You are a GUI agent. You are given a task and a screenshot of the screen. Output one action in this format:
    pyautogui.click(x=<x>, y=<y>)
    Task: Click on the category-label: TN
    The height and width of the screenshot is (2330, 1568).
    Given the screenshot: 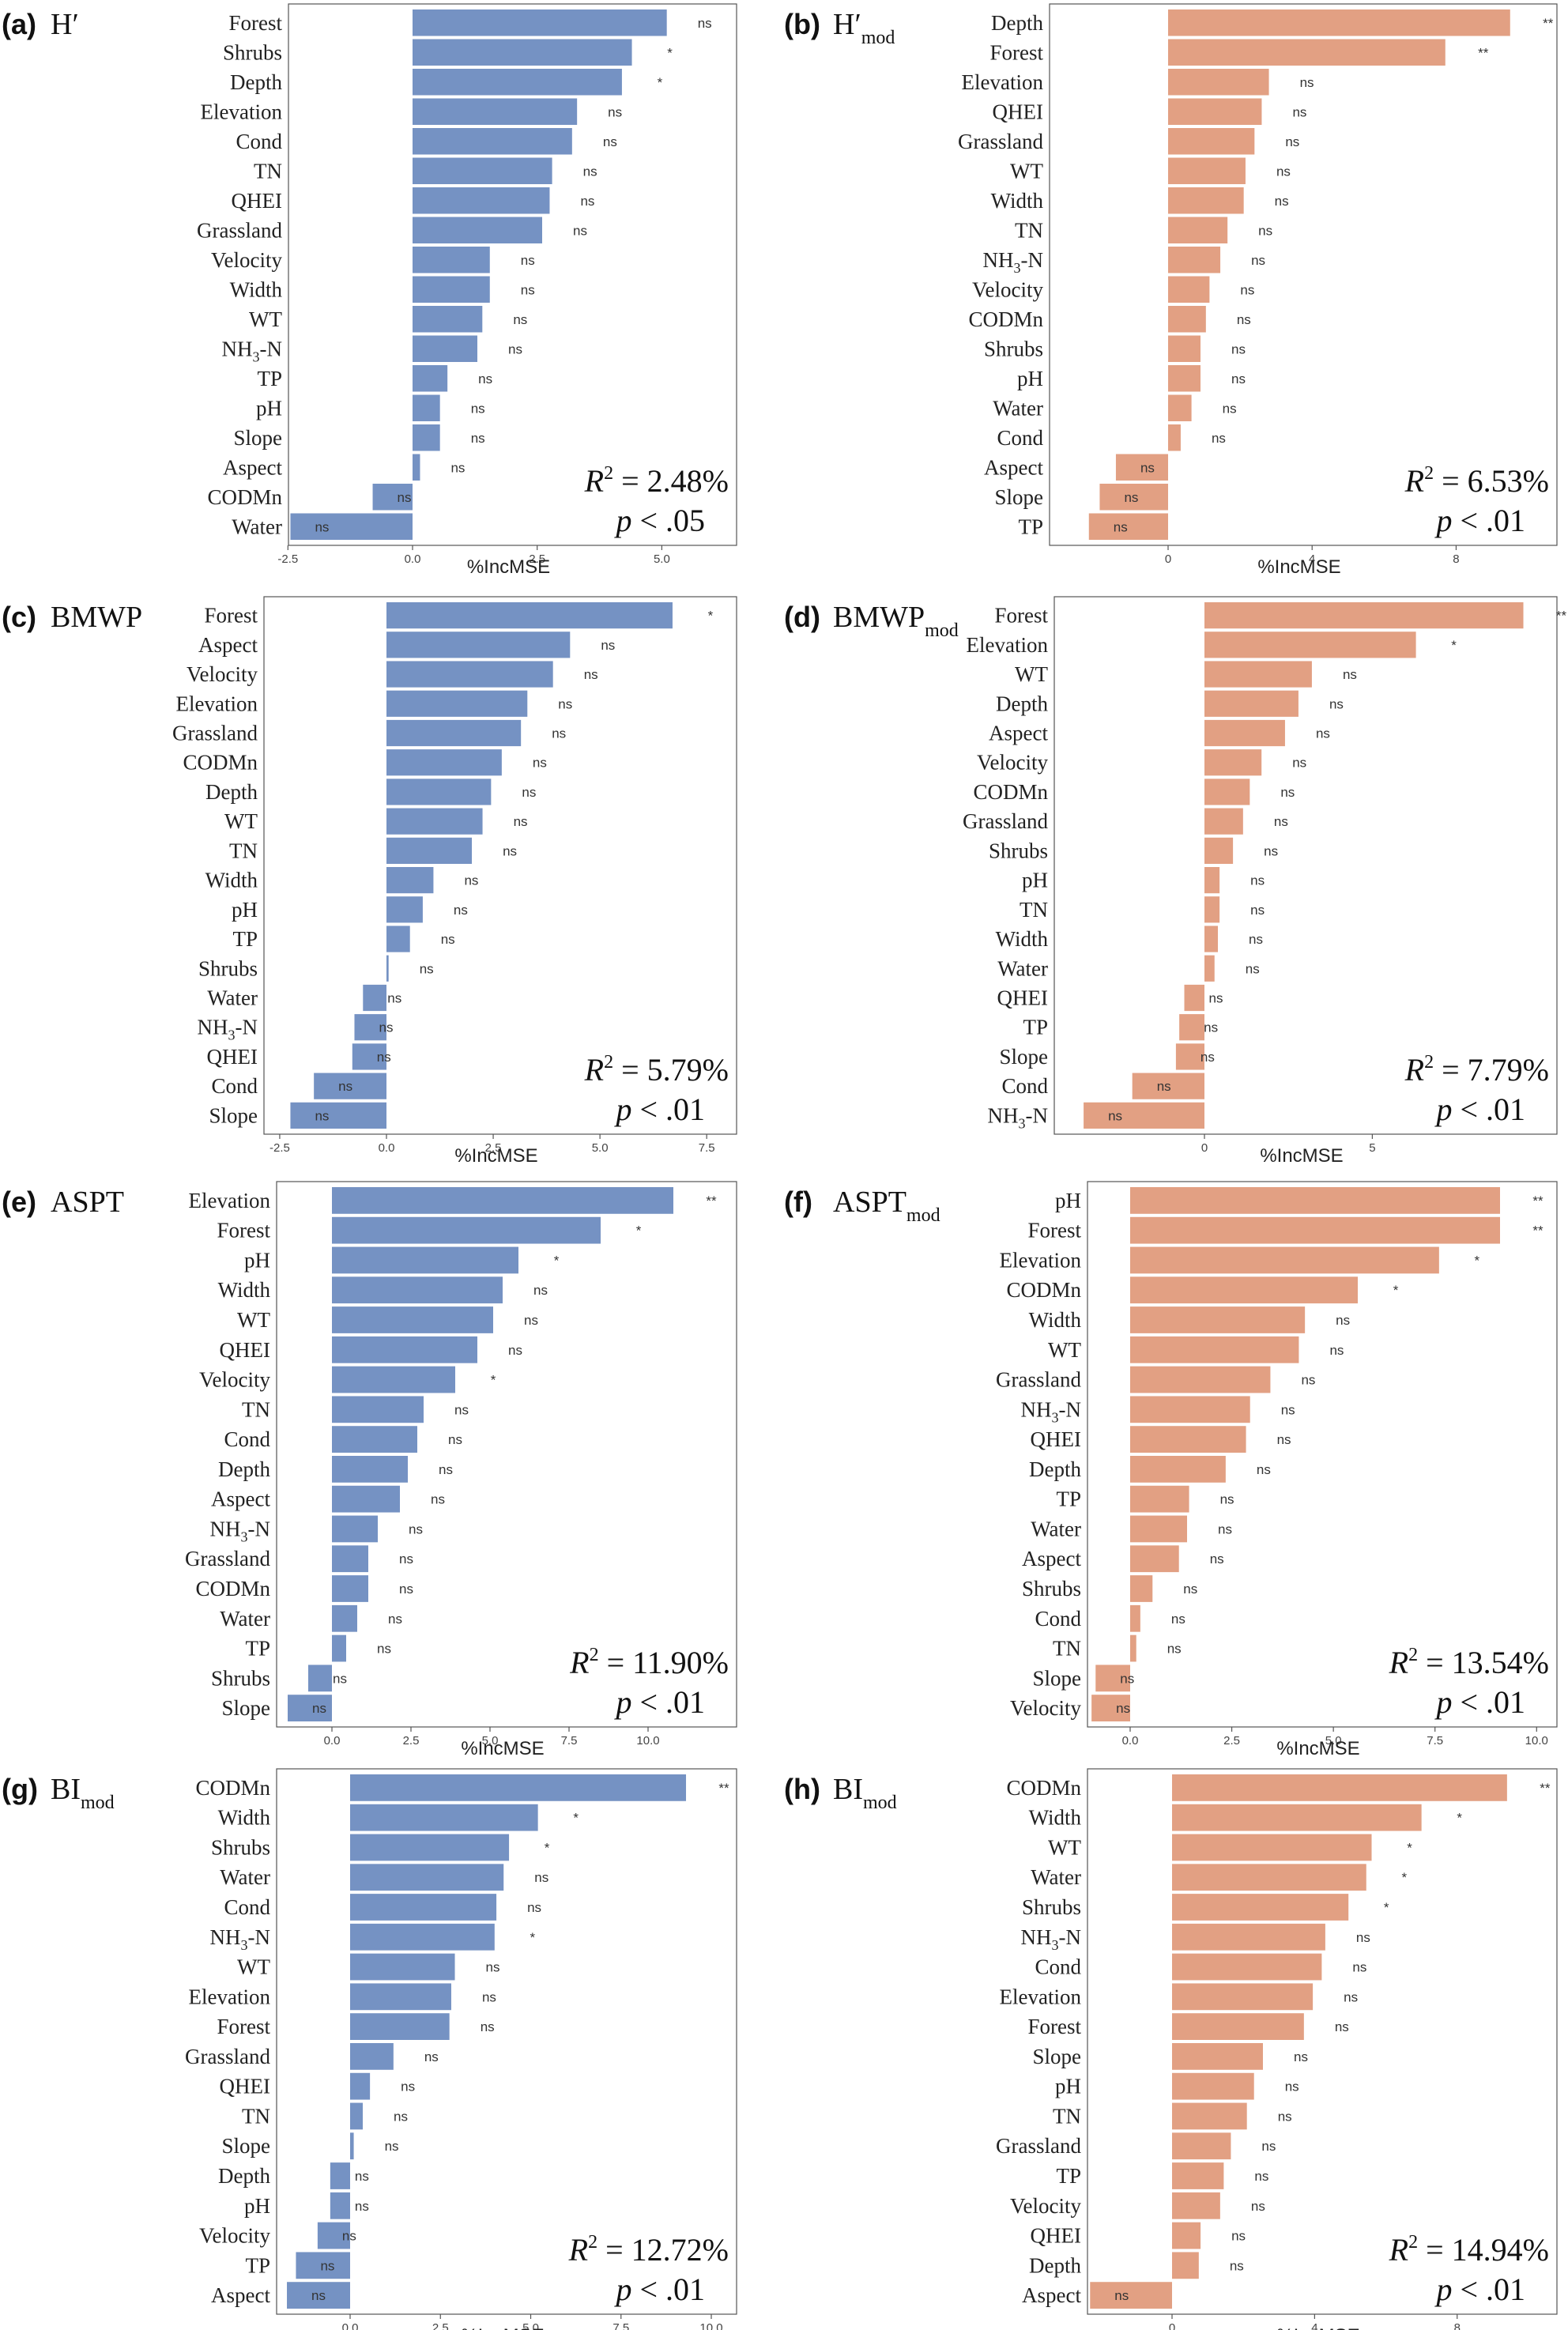 What is the action you would take?
    pyautogui.click(x=268, y=171)
    